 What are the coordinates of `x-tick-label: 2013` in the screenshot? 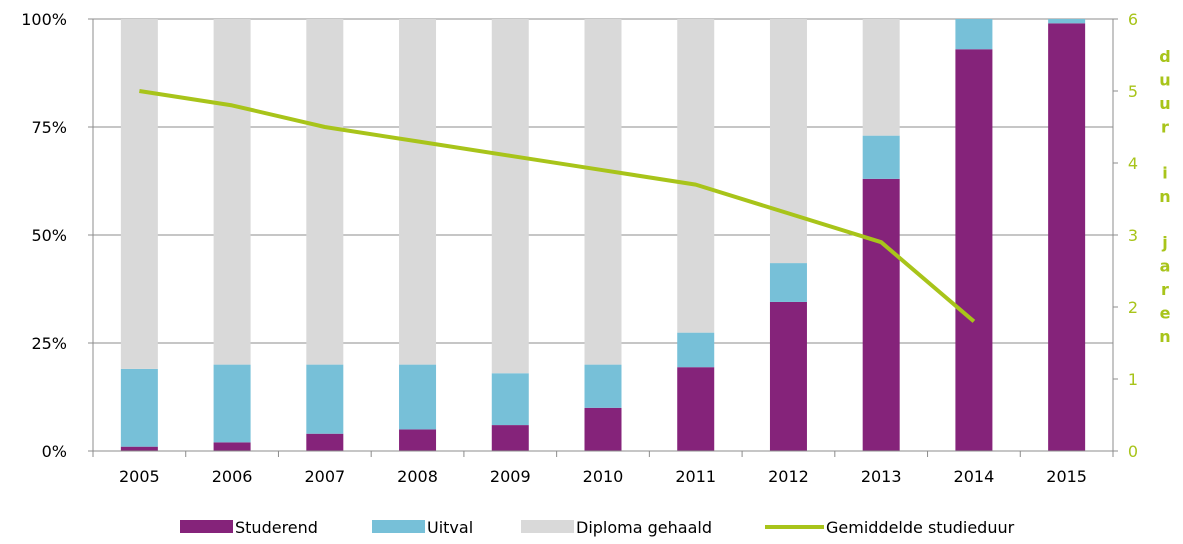 It's located at (881, 476).